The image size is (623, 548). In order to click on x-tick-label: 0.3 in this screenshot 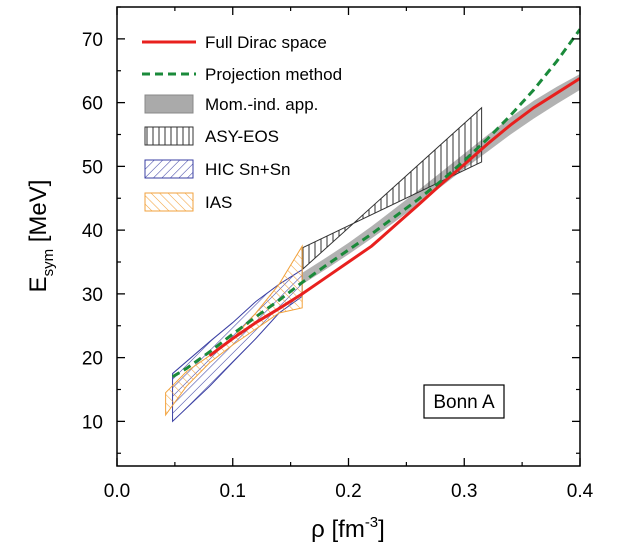, I will do `click(464, 491)`.